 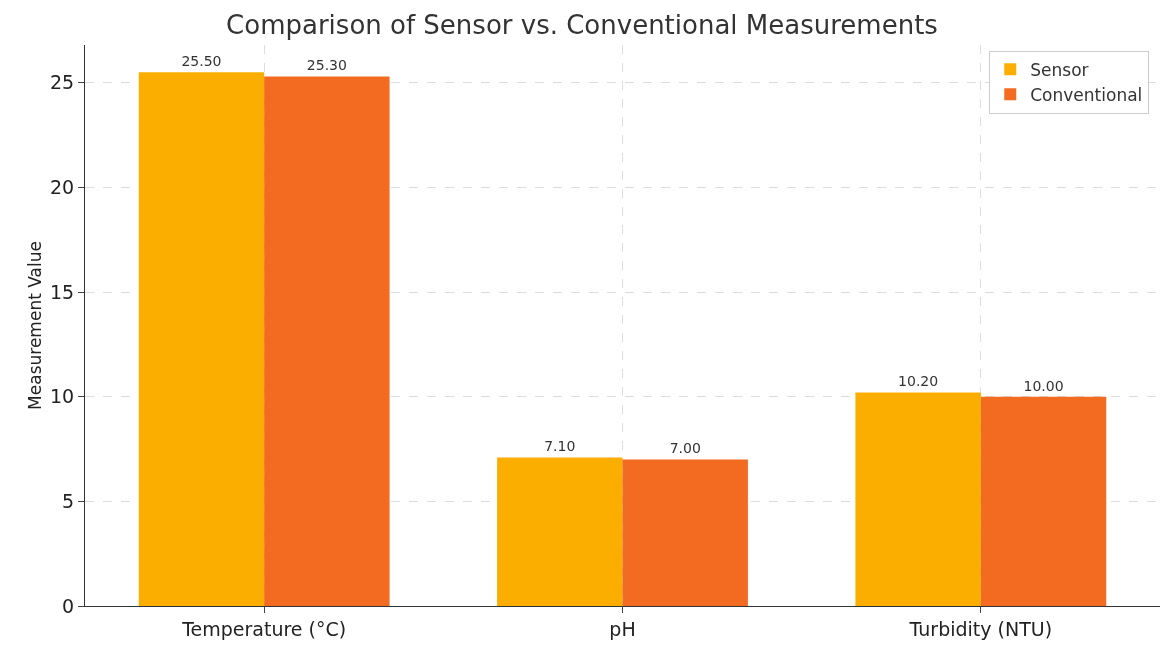 I want to click on y-tick-label: 25, so click(x=62, y=82).